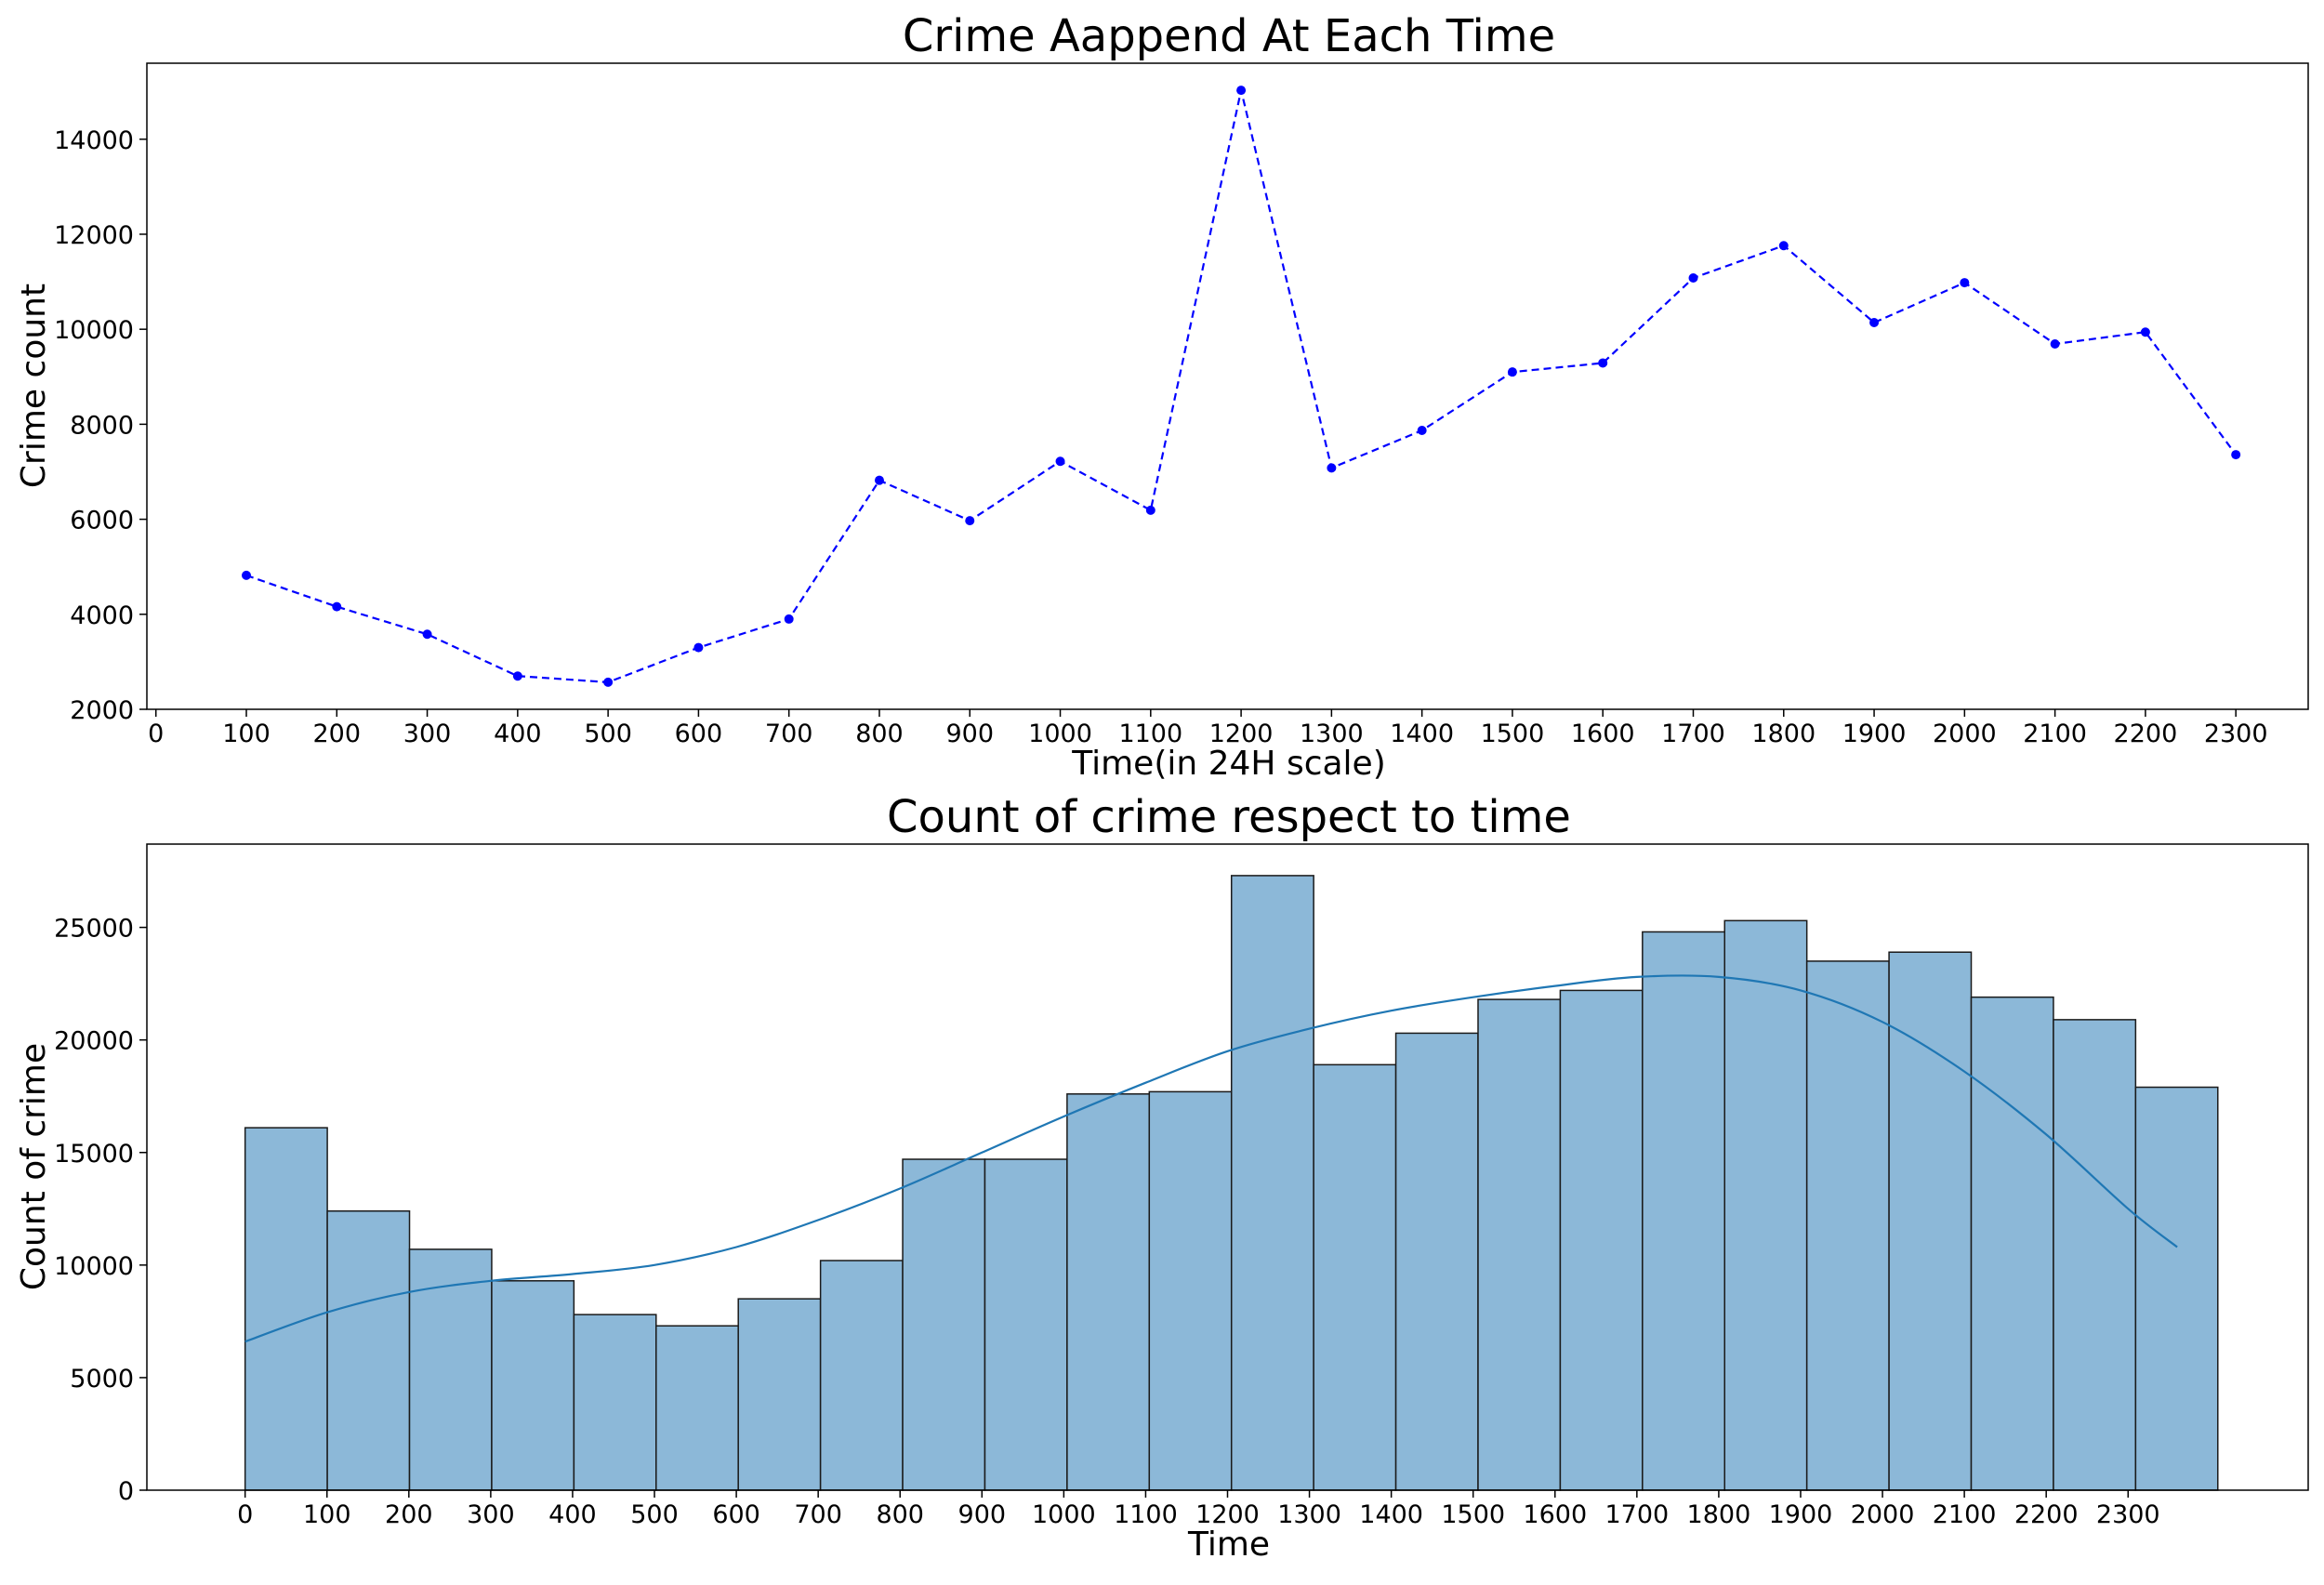  Describe the element at coordinates (1965, 734) in the screenshot. I see `line-chart-x-tick-label: 2000` at that location.